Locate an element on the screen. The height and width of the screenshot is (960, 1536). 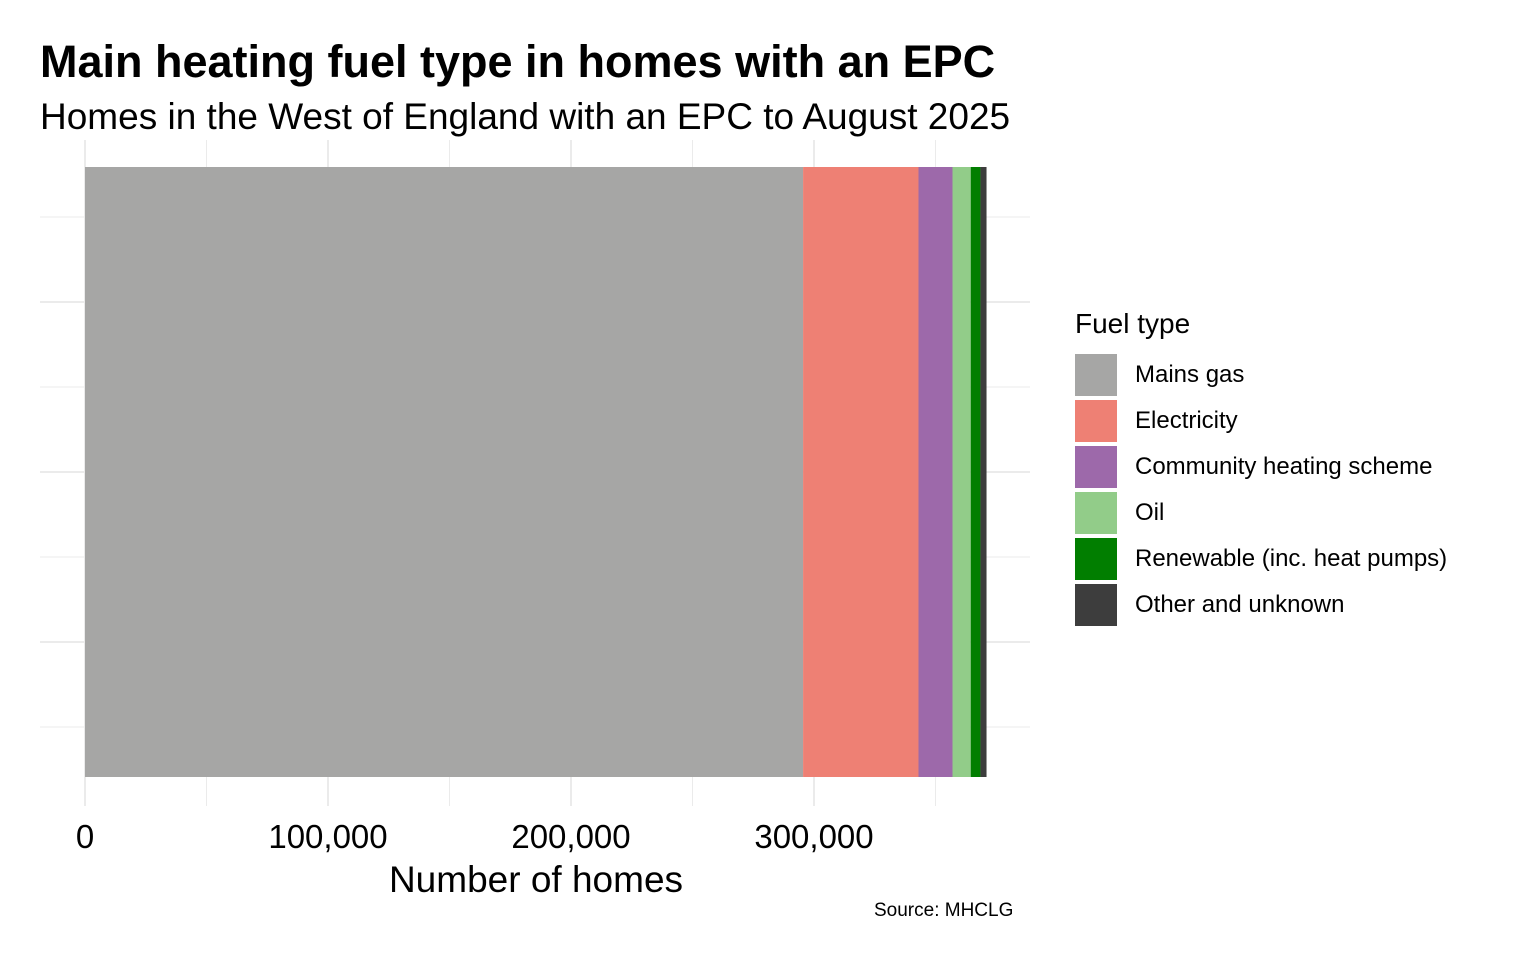
legend-label: Community heating scheme is located at coordinates (1284, 466).